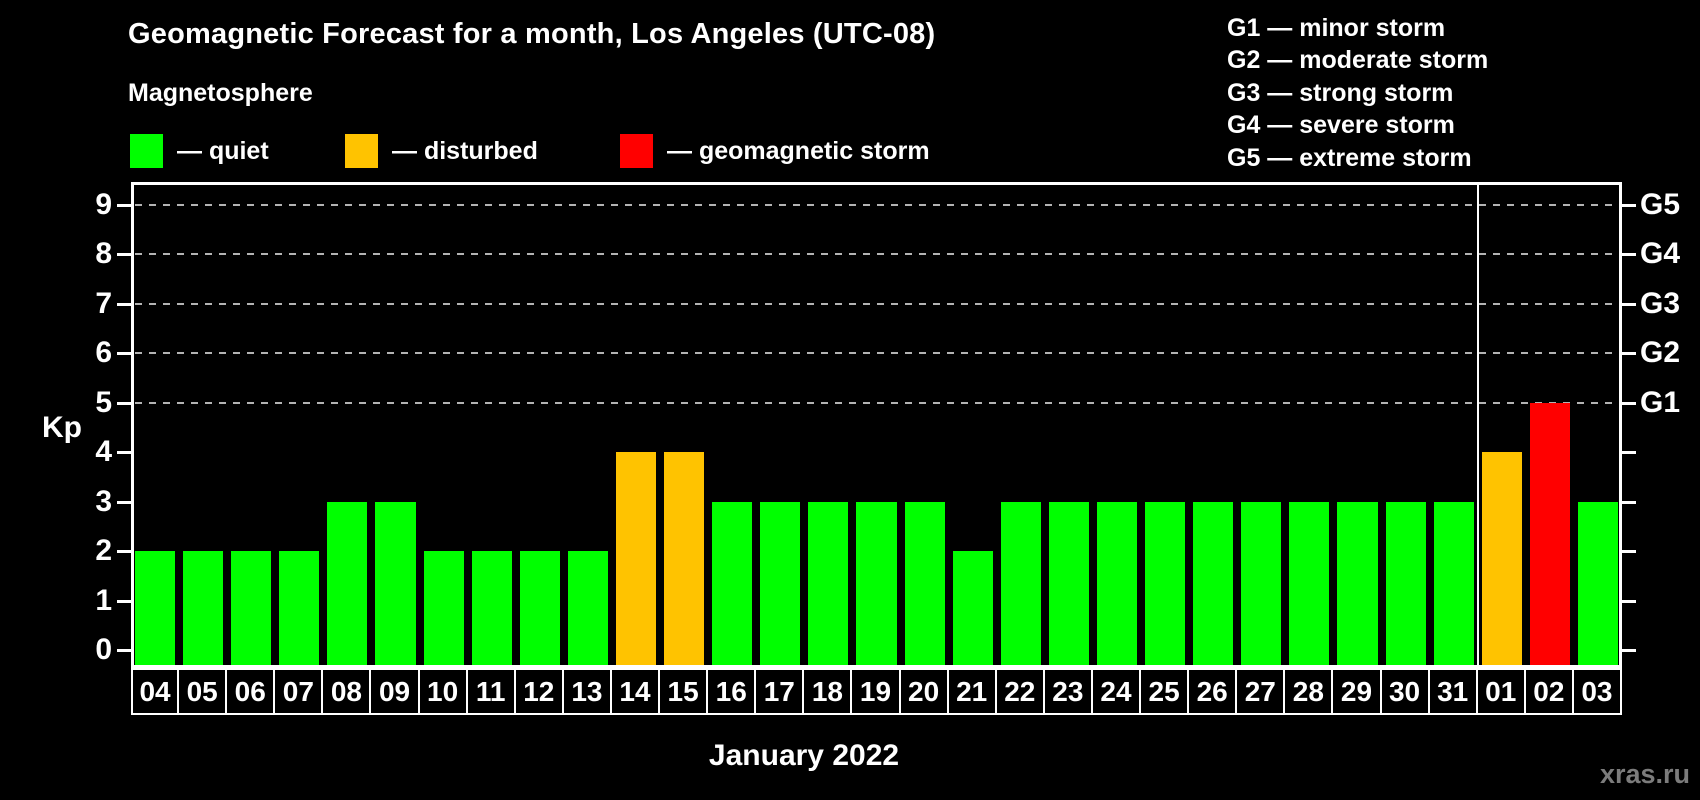 The width and height of the screenshot is (1700, 800). I want to click on legend-item-quiet: — quiet, so click(199, 151).